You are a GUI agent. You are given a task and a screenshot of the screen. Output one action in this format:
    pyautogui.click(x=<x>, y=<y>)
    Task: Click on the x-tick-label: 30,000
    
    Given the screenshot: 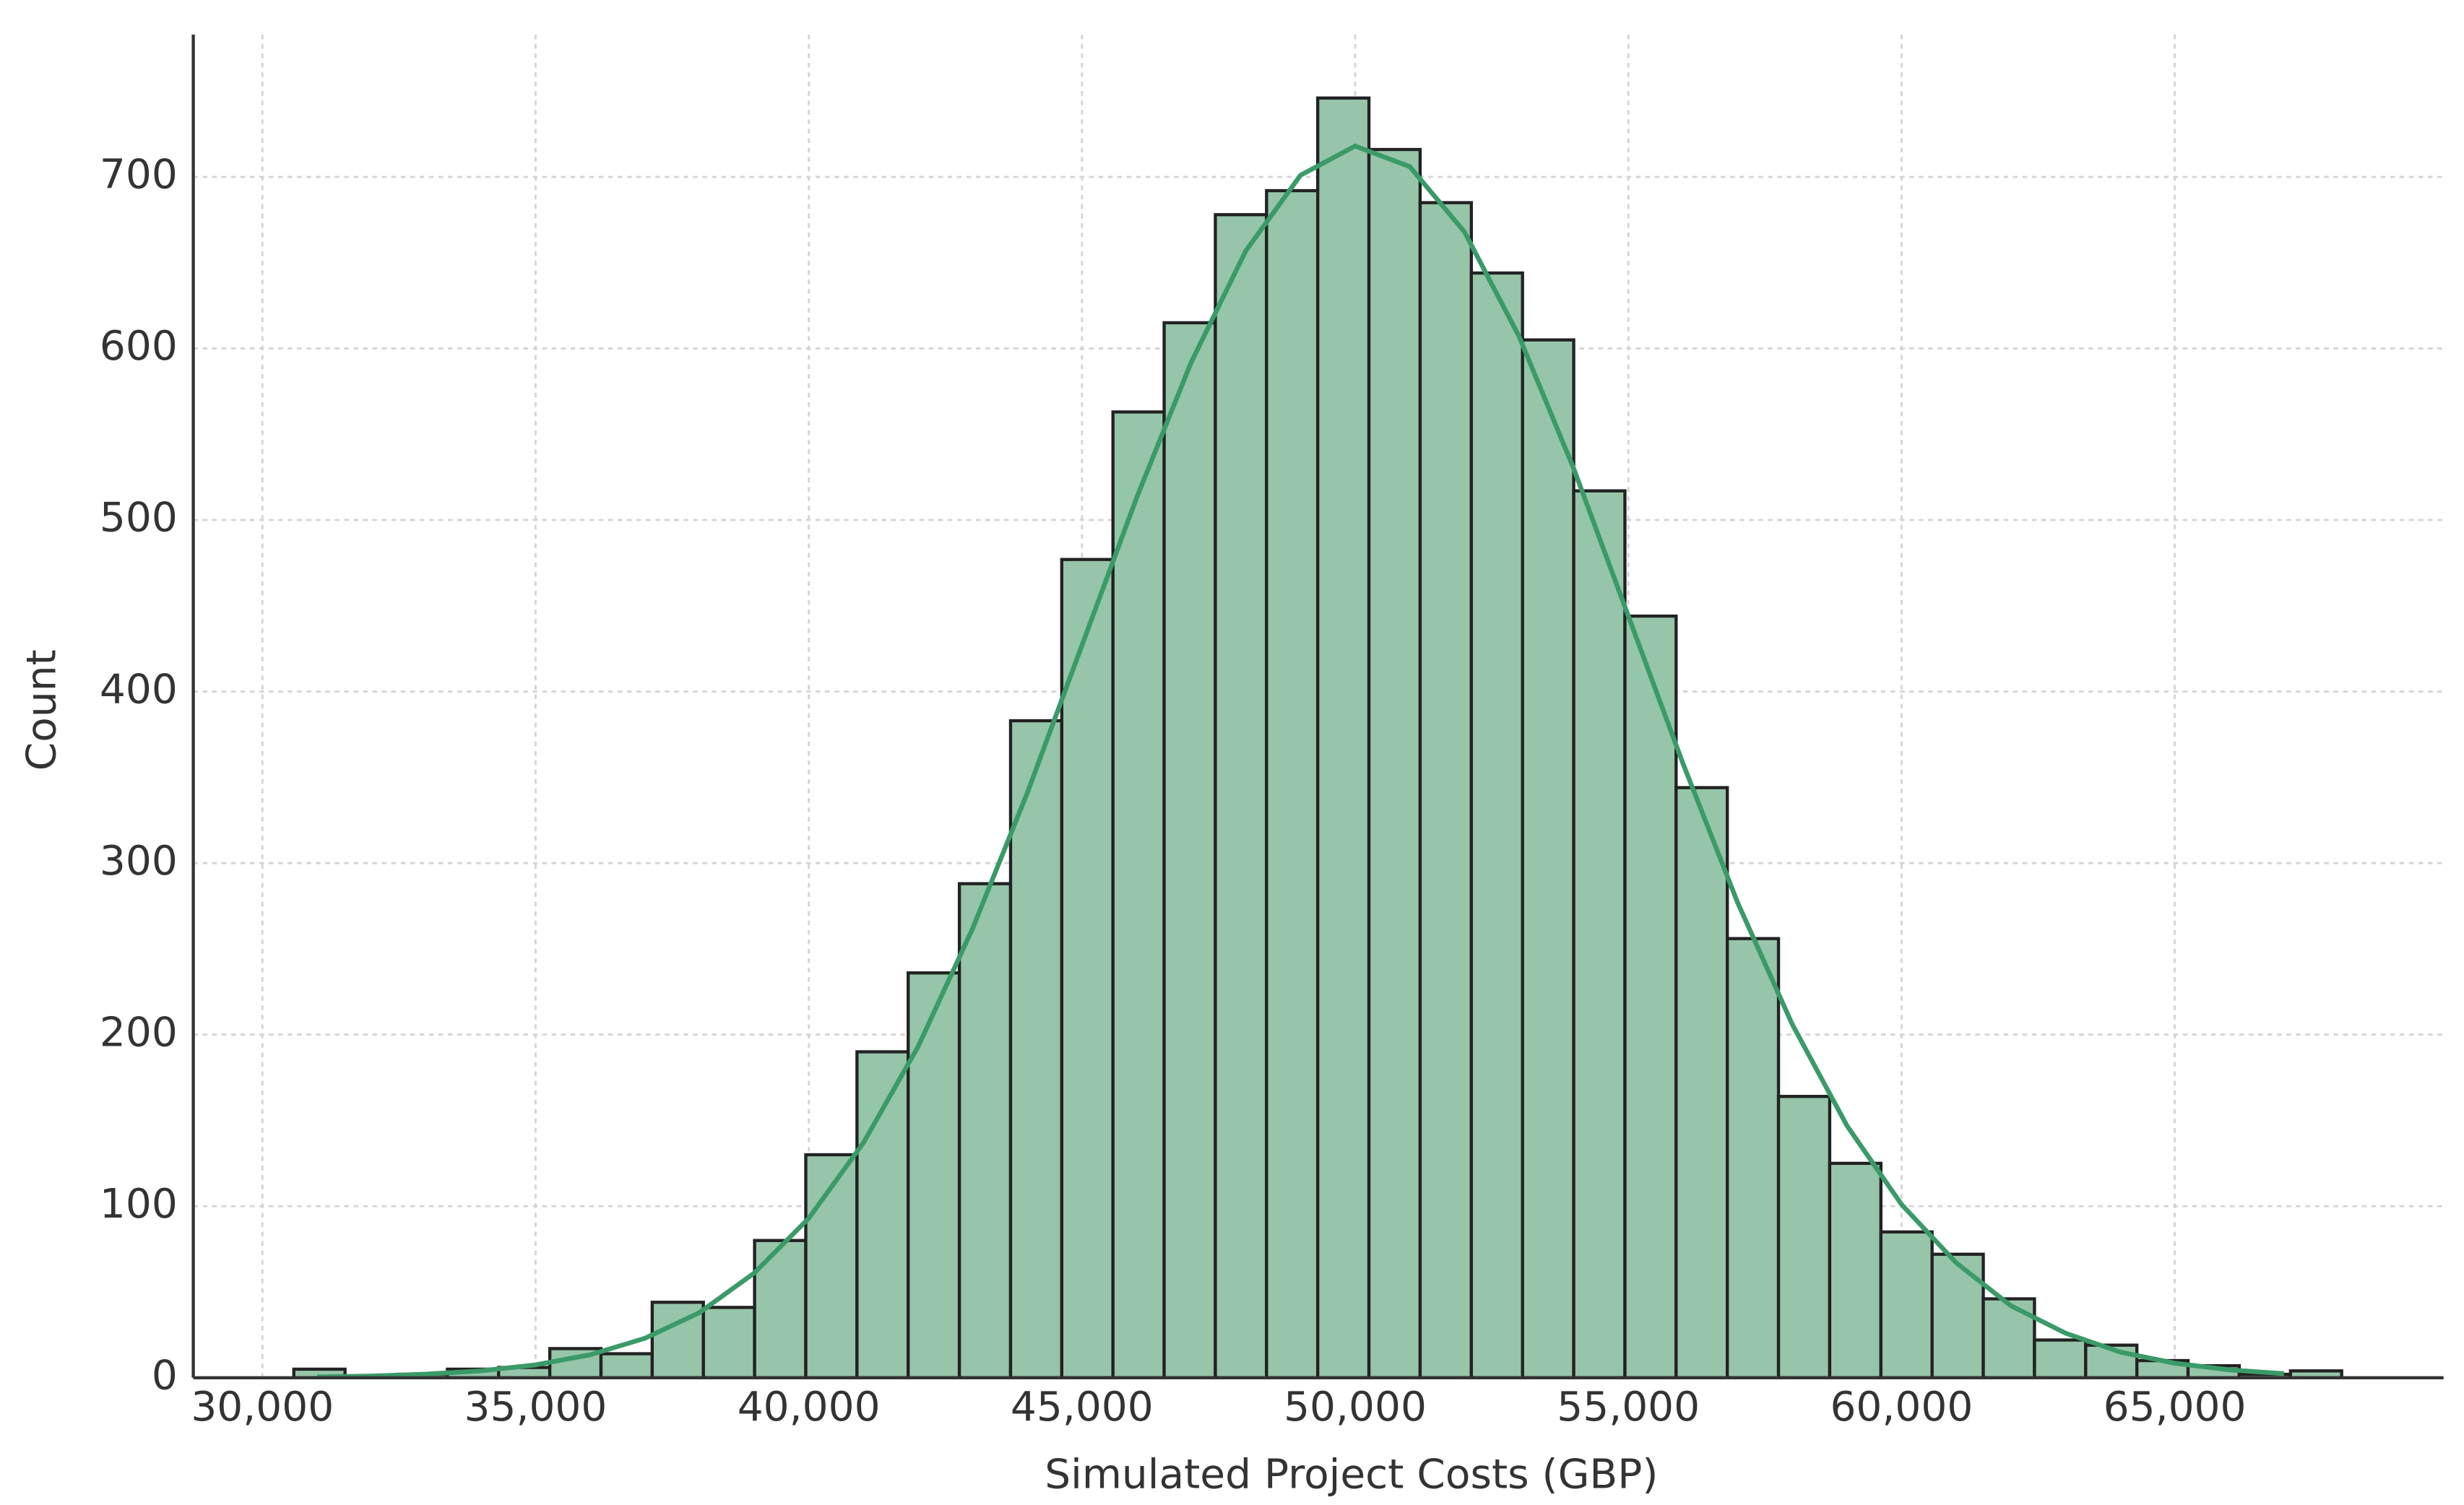 What is the action you would take?
    pyautogui.click(x=262, y=1408)
    